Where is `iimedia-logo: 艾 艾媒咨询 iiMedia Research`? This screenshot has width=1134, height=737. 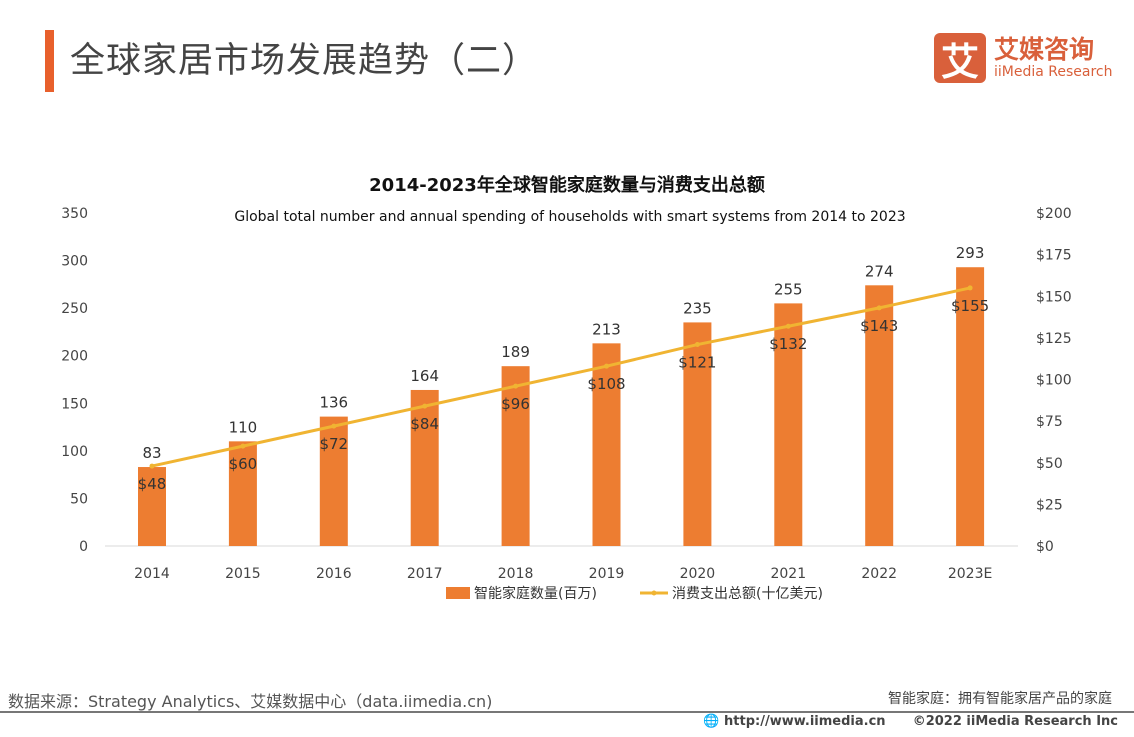
iimedia-logo: 艾 艾媒咨询 iiMedia Research is located at coordinates (1023, 58).